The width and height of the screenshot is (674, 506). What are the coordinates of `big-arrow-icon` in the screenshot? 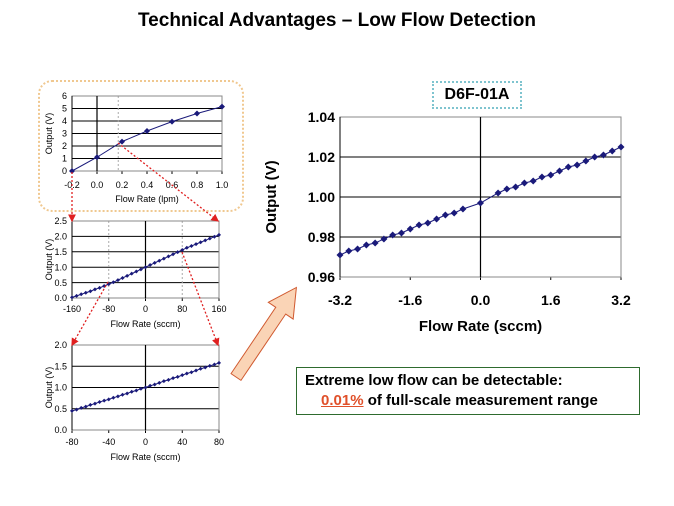 It's located at (263, 334).